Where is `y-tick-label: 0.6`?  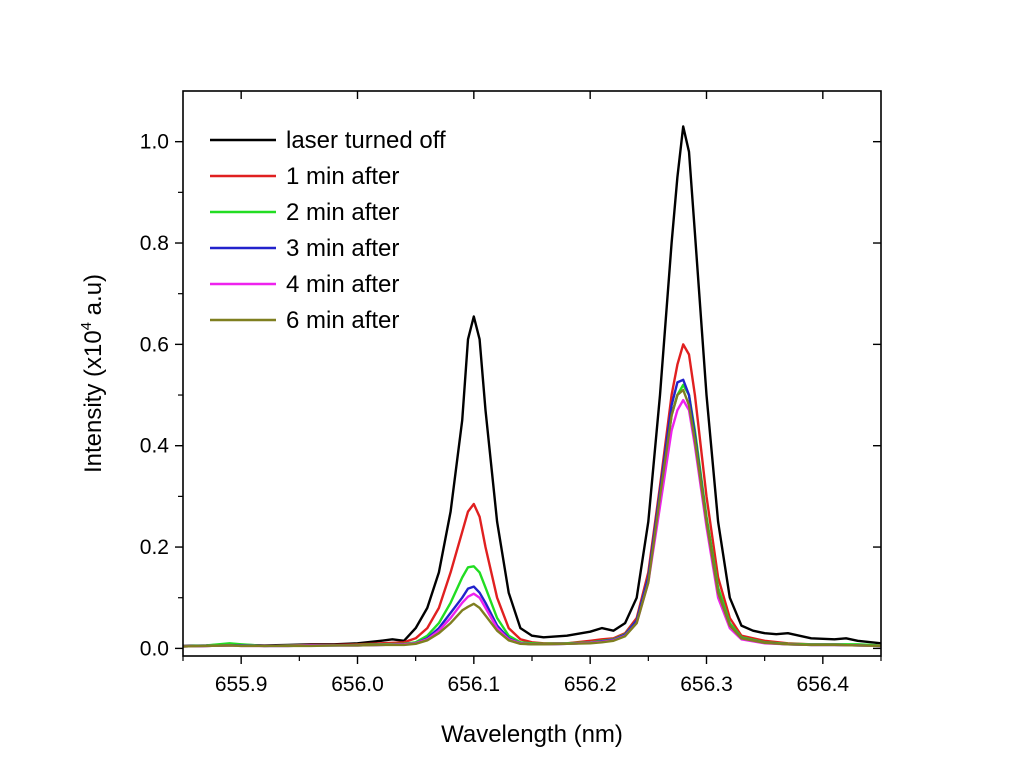 y-tick-label: 0.6 is located at coordinates (154, 344).